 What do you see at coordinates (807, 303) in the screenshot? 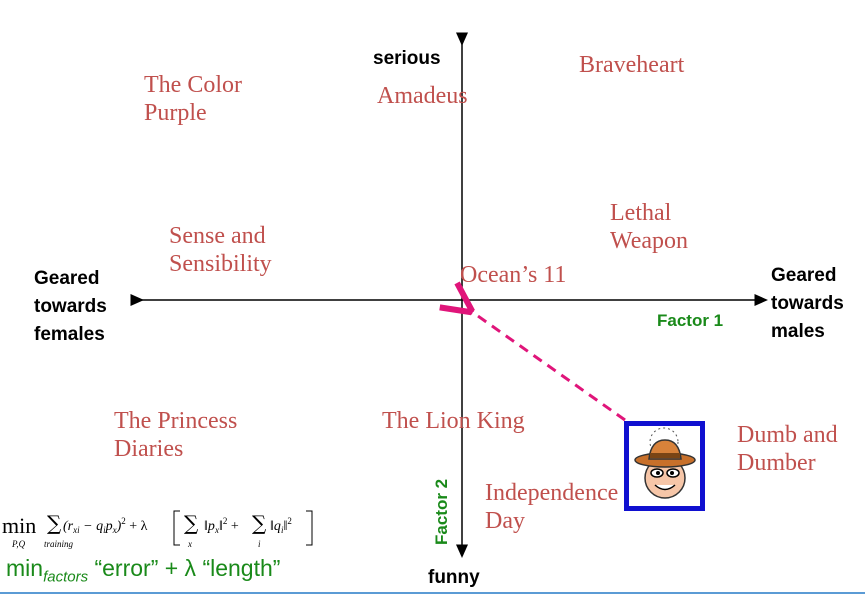
I see `axis-label-males: Geared towards males` at bounding box center [807, 303].